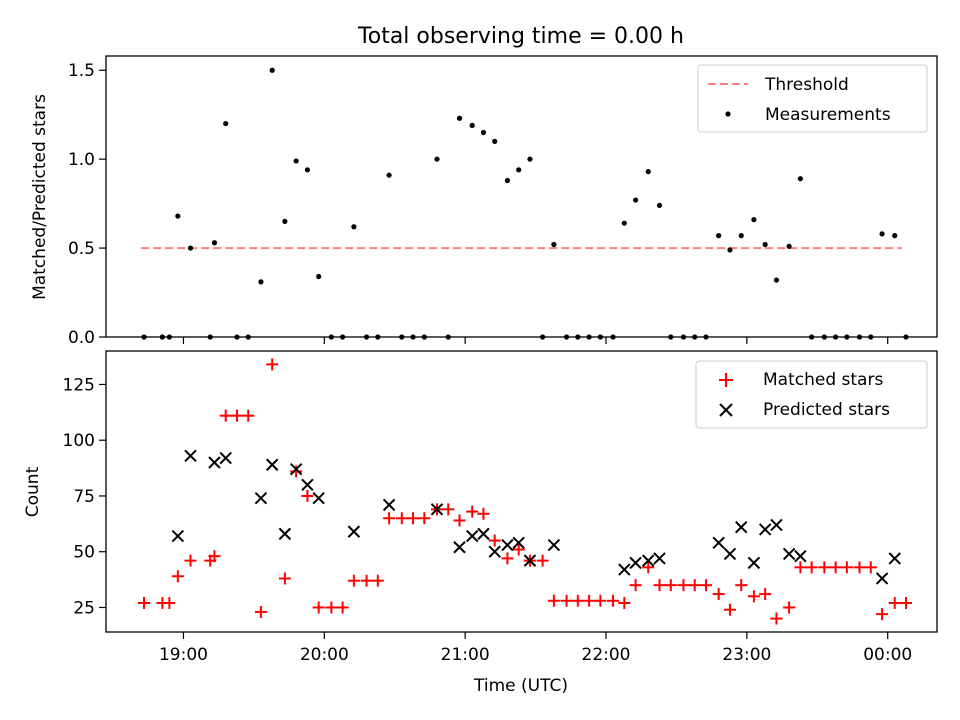 This screenshot has height=720, width=960. I want to click on count-y-axis-label: Count, so click(33, 491).